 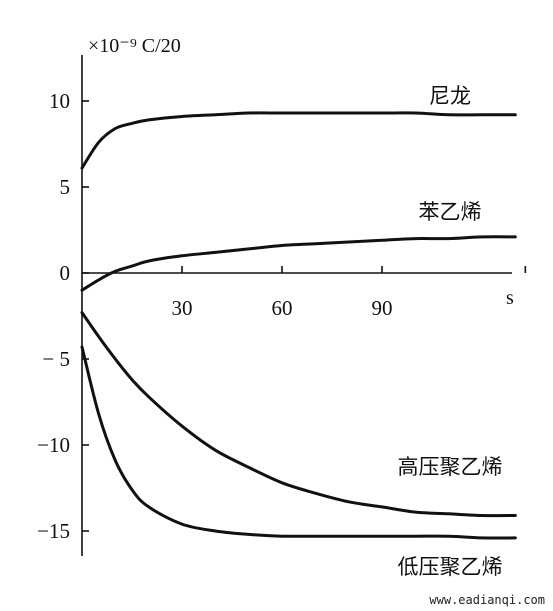 What do you see at coordinates (450, 212) in the screenshot?
I see `series-label-styrene: 苯乙烯` at bounding box center [450, 212].